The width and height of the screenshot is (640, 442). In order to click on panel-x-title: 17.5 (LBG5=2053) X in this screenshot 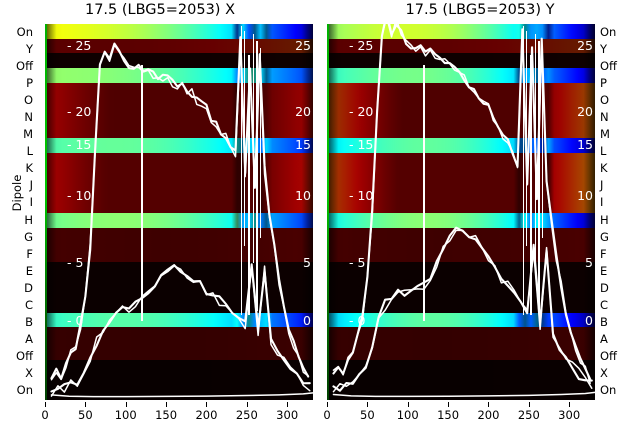, I will do `click(160, 10)`.